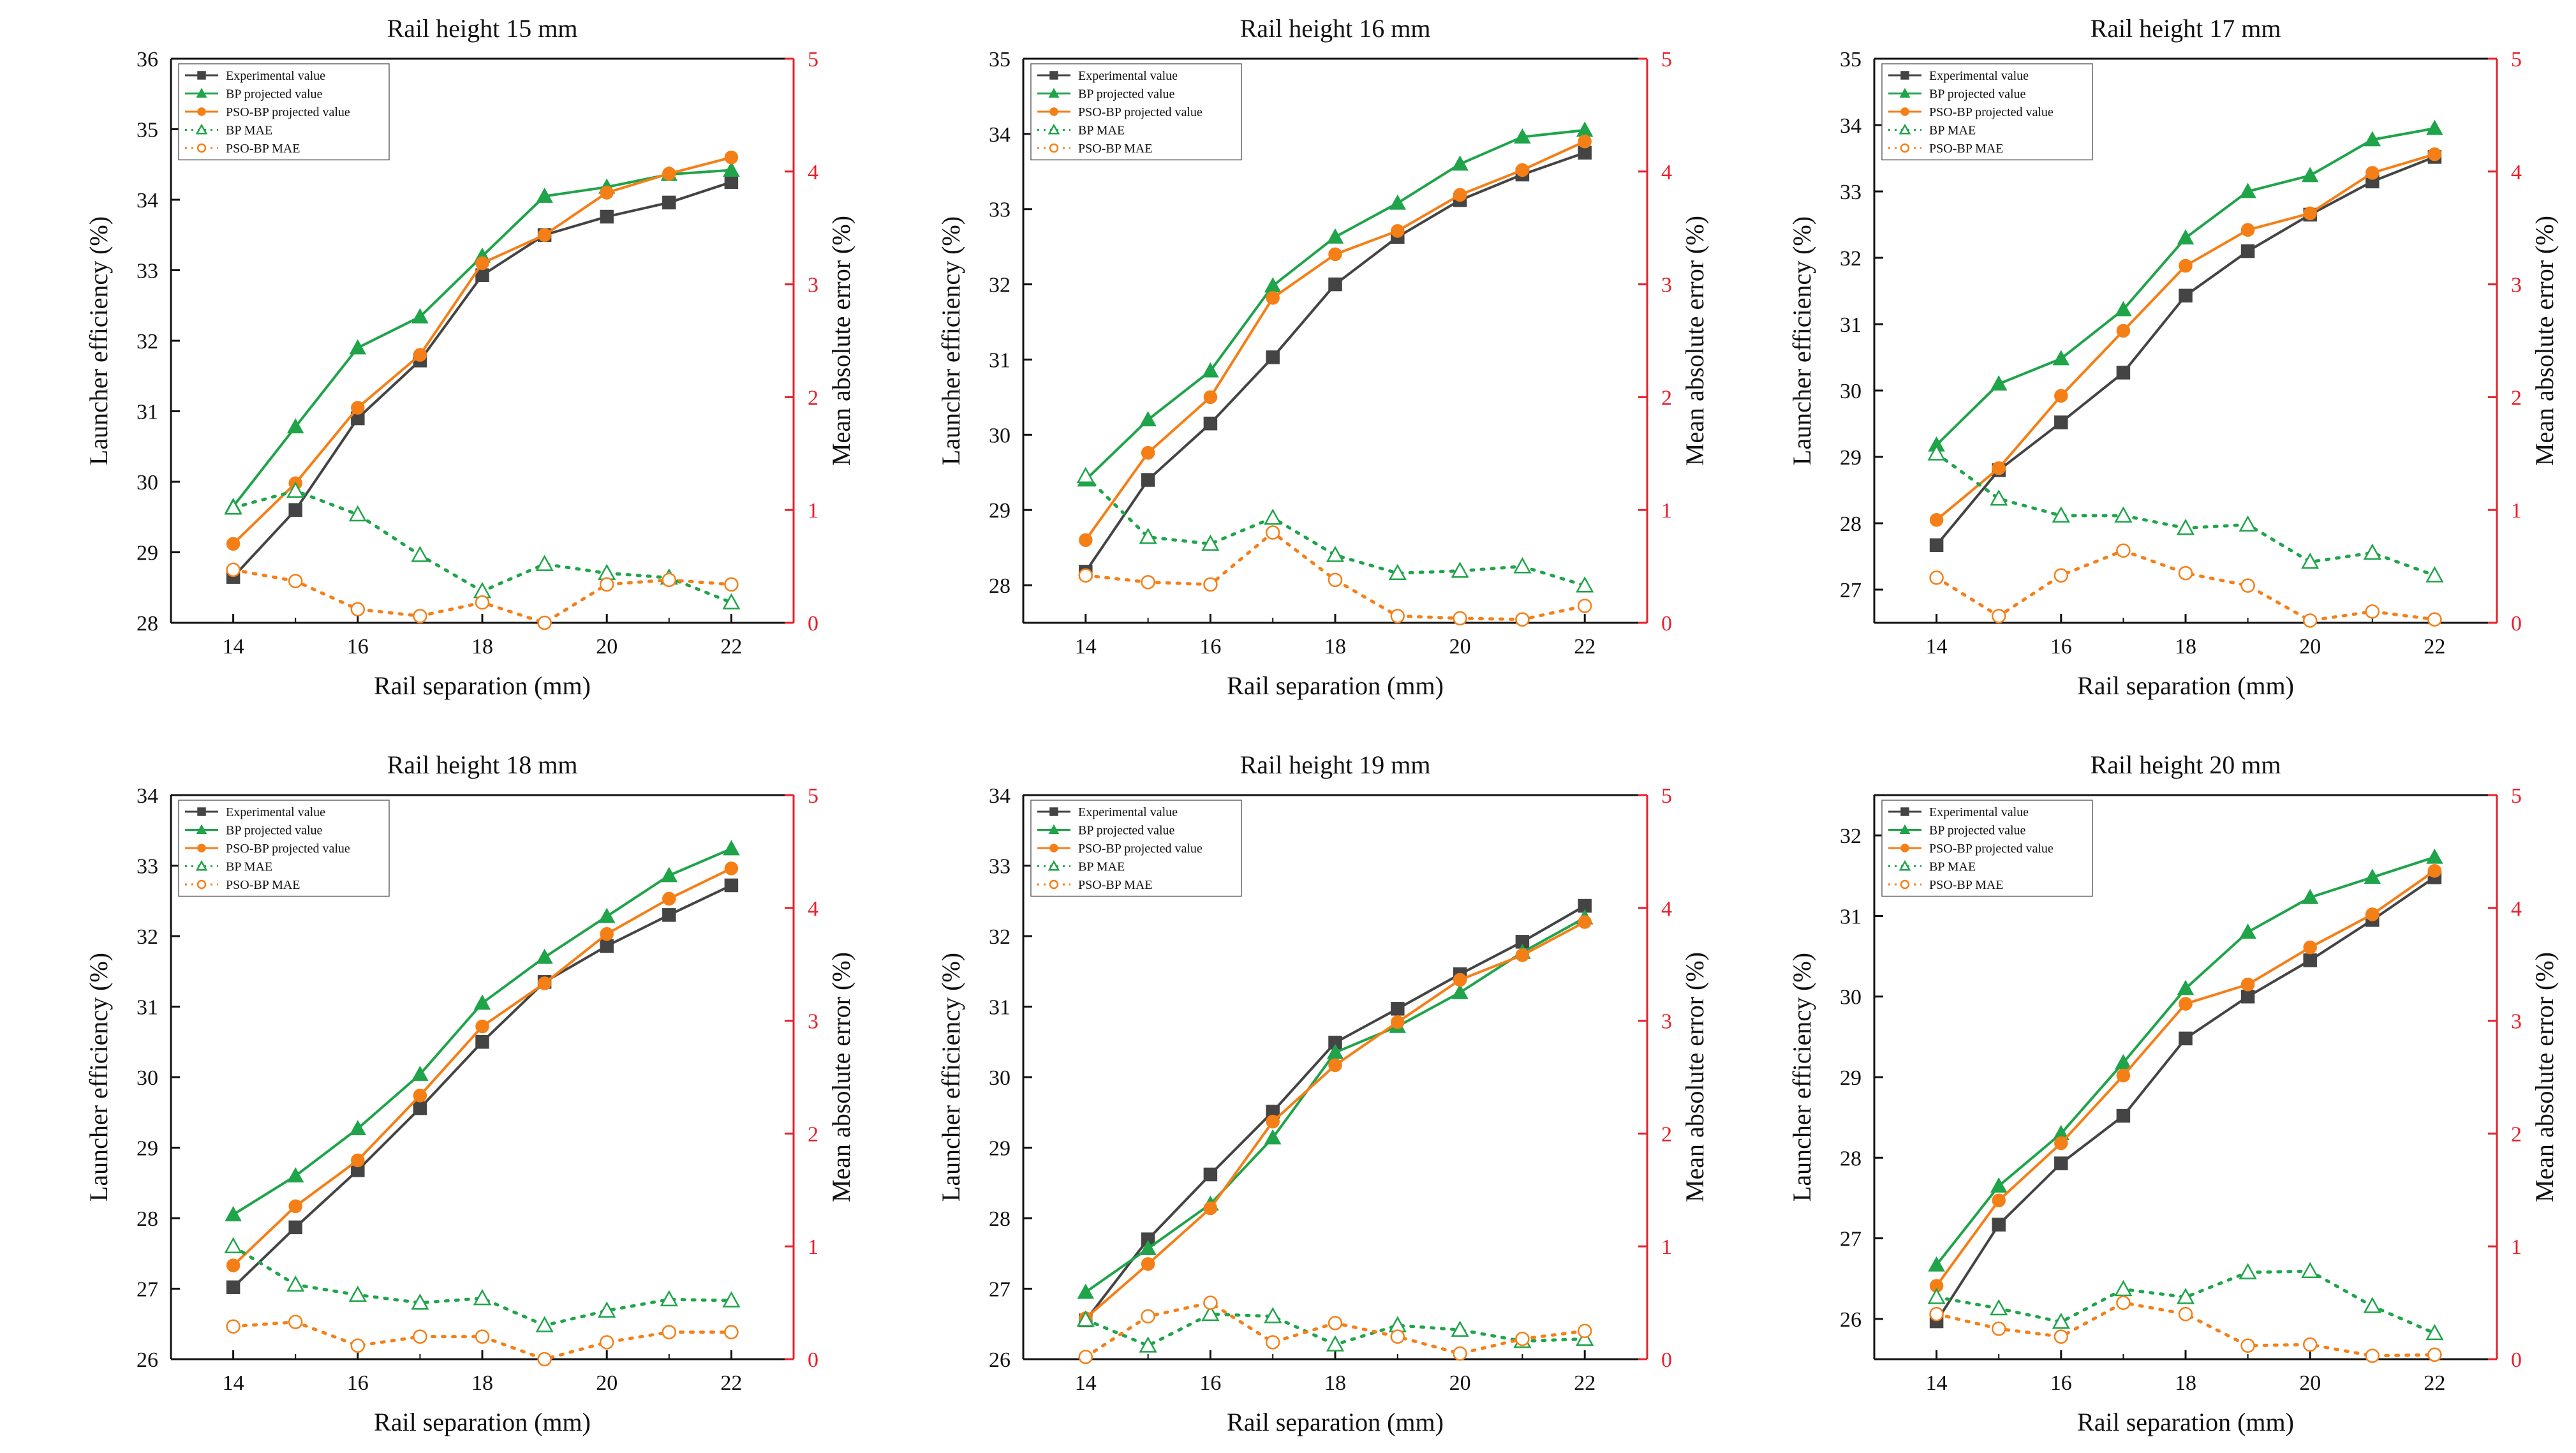  I want to click on panel-title: Rail height 16 mm, so click(1335, 28).